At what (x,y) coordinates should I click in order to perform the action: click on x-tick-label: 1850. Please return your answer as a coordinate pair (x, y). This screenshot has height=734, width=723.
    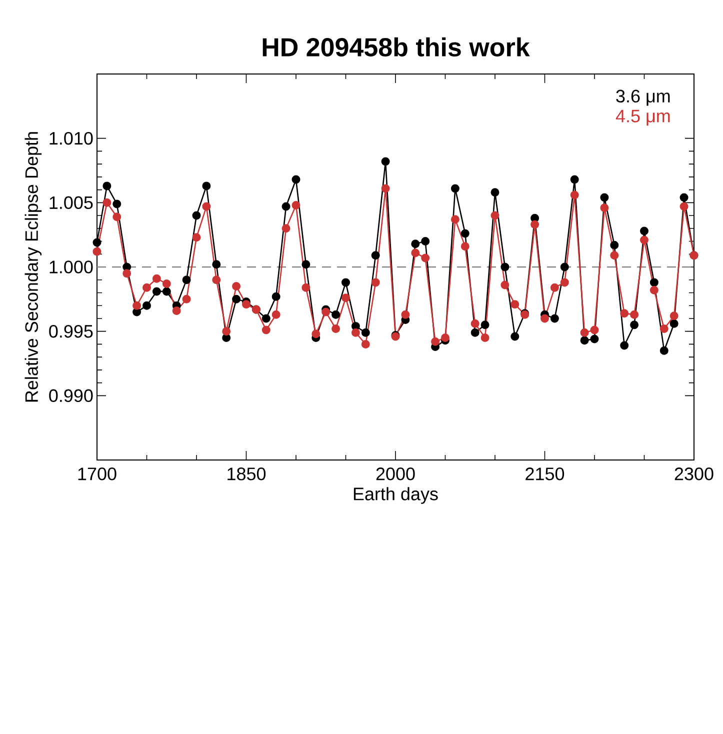
    Looking at the image, I should click on (247, 474).